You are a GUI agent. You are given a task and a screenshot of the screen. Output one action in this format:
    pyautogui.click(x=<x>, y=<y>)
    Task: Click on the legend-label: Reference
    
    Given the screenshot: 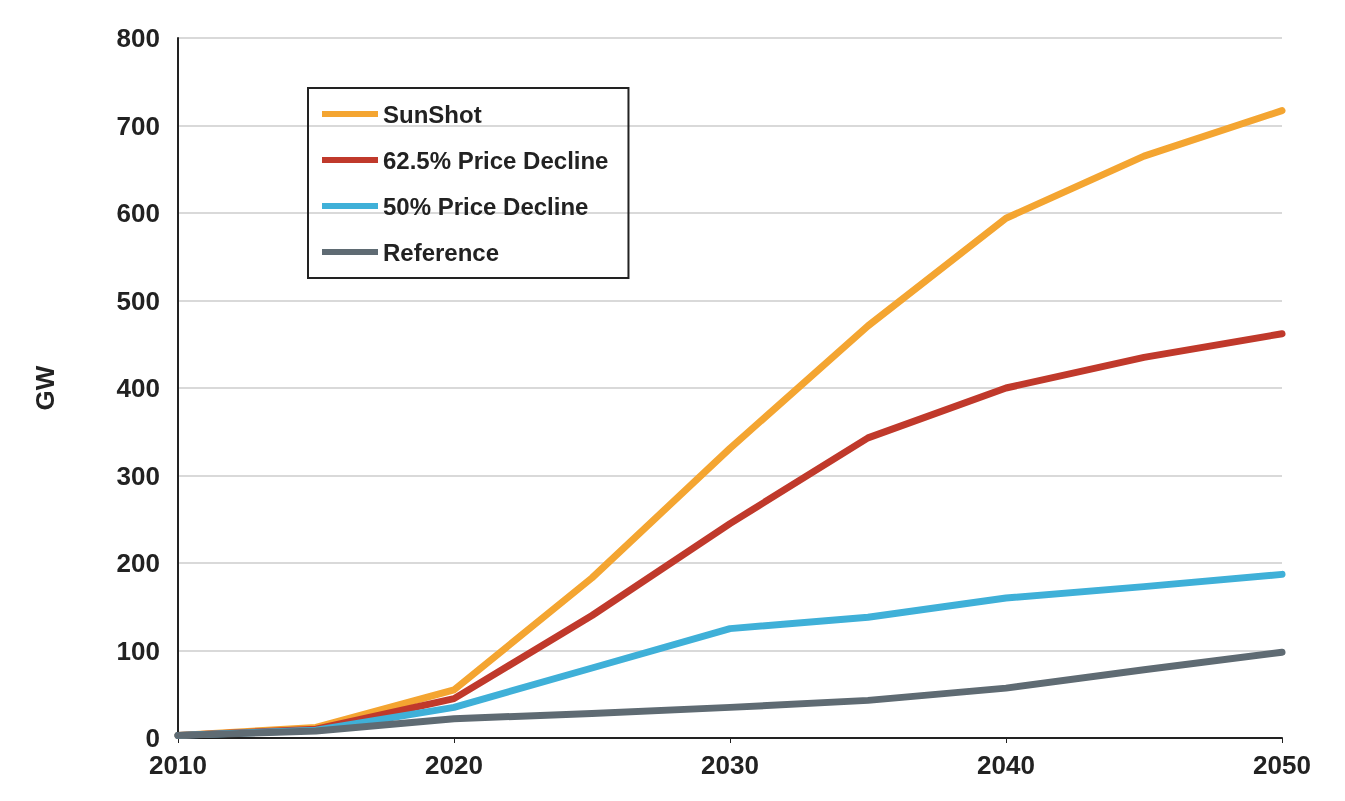 What is the action you would take?
    pyautogui.click(x=441, y=252)
    